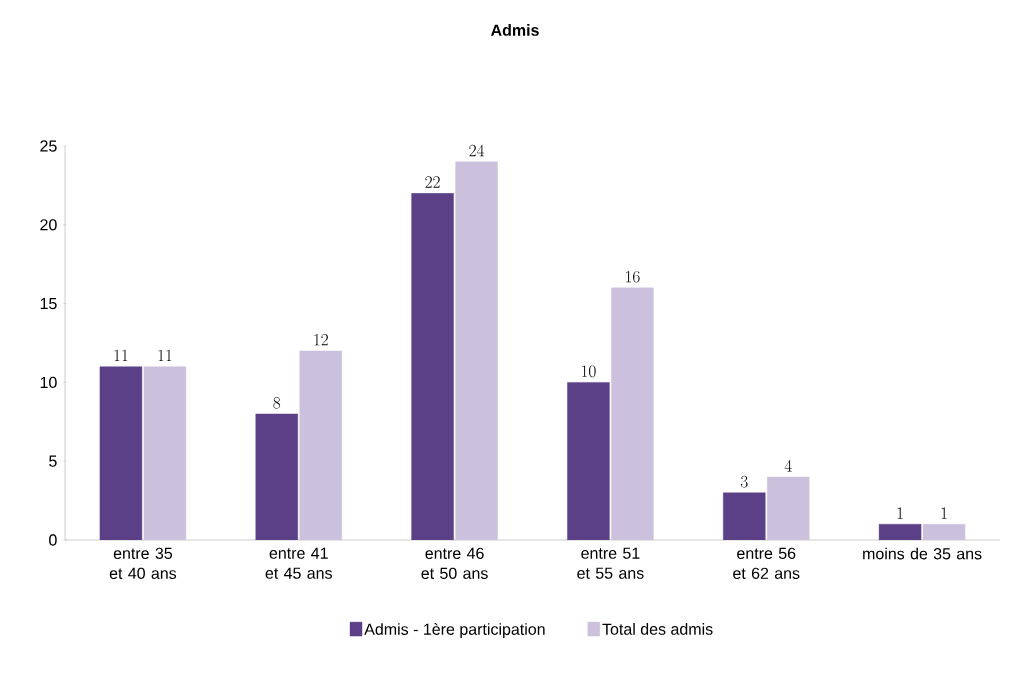 This screenshot has width=1030, height=682. What do you see at coordinates (432, 182) in the screenshot?
I see `data-label: 22` at bounding box center [432, 182].